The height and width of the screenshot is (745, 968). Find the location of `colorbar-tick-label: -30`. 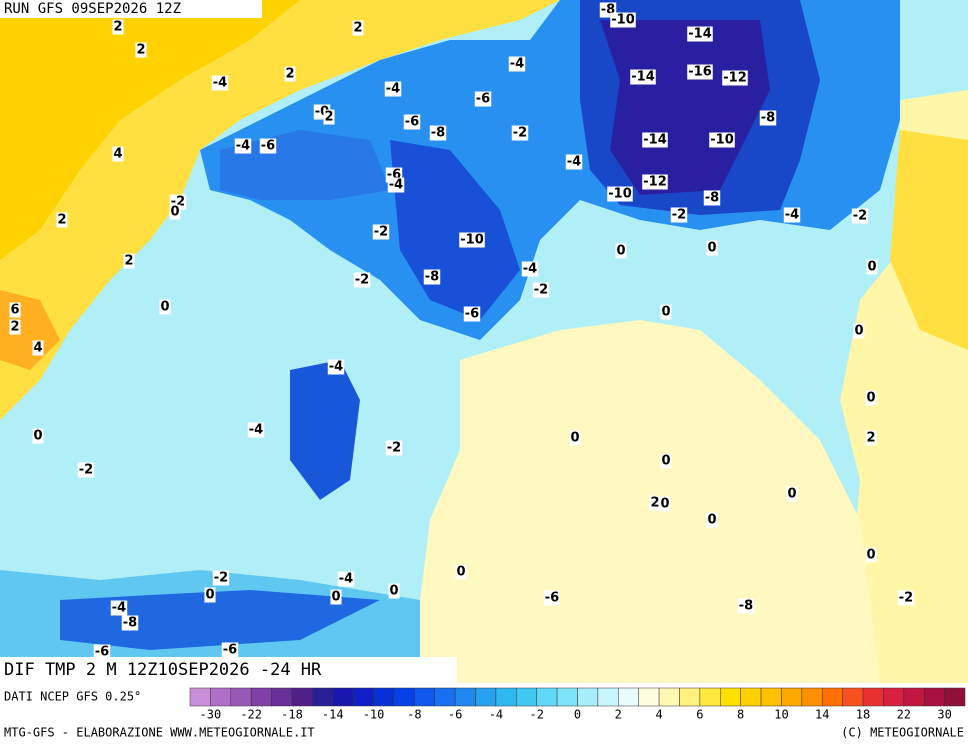

colorbar-tick-label: -30 is located at coordinates (211, 715).